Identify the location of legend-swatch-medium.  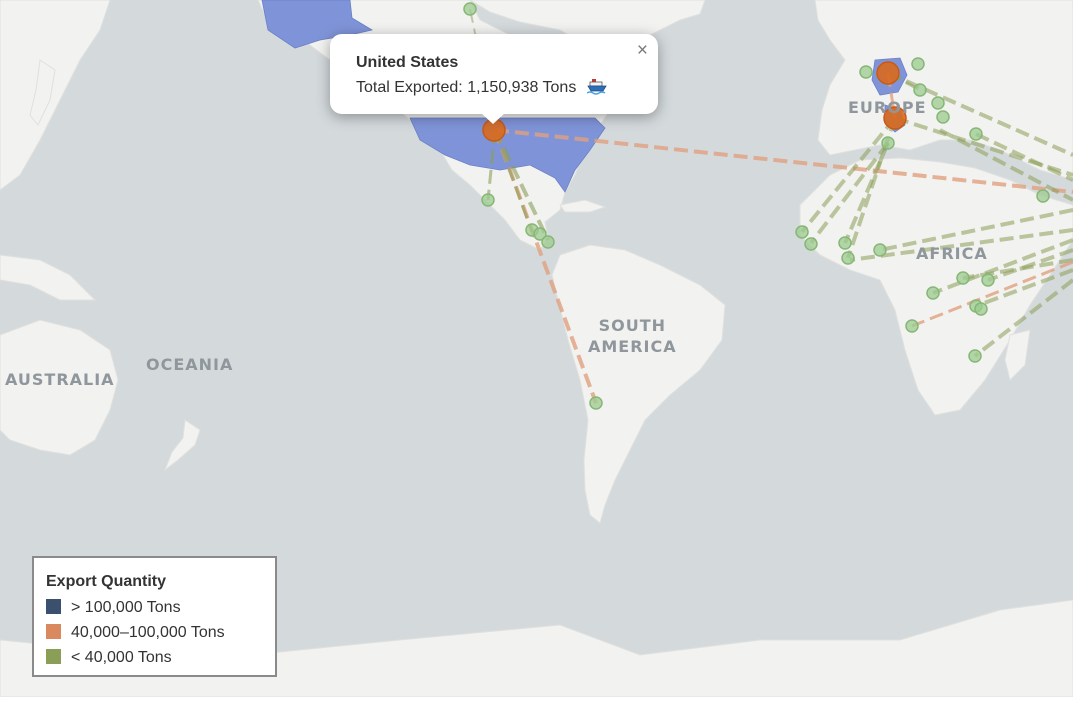
(53, 631).